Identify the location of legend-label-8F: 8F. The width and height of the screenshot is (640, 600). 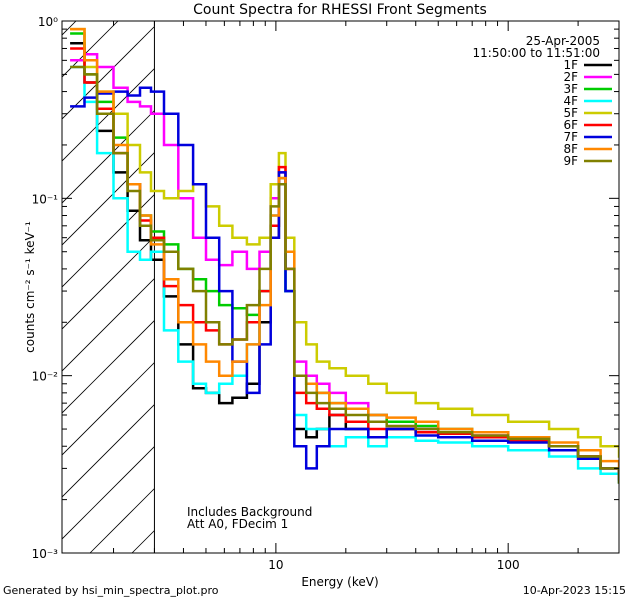
(570, 149).